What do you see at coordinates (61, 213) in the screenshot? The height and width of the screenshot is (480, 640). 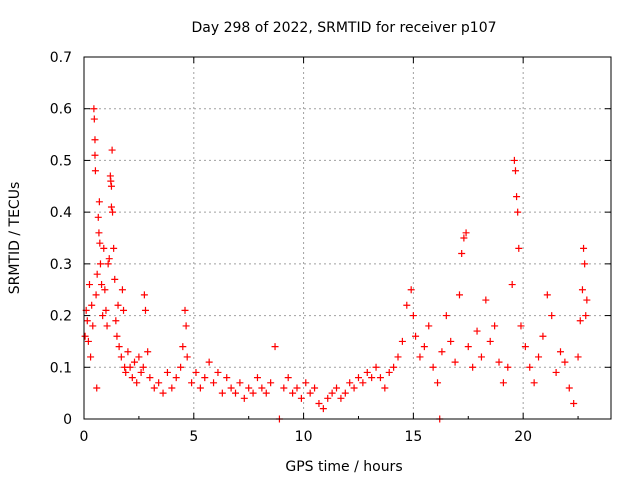 I see `y-tick-label: 0.4` at bounding box center [61, 213].